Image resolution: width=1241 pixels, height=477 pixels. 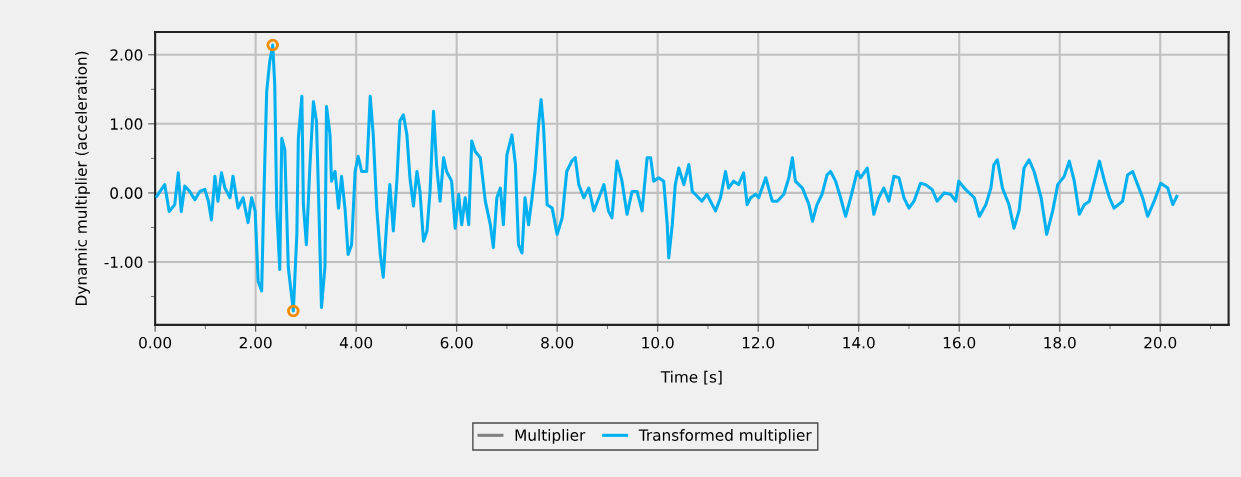 I want to click on legend-label: Transformed multiplier, so click(x=725, y=436).